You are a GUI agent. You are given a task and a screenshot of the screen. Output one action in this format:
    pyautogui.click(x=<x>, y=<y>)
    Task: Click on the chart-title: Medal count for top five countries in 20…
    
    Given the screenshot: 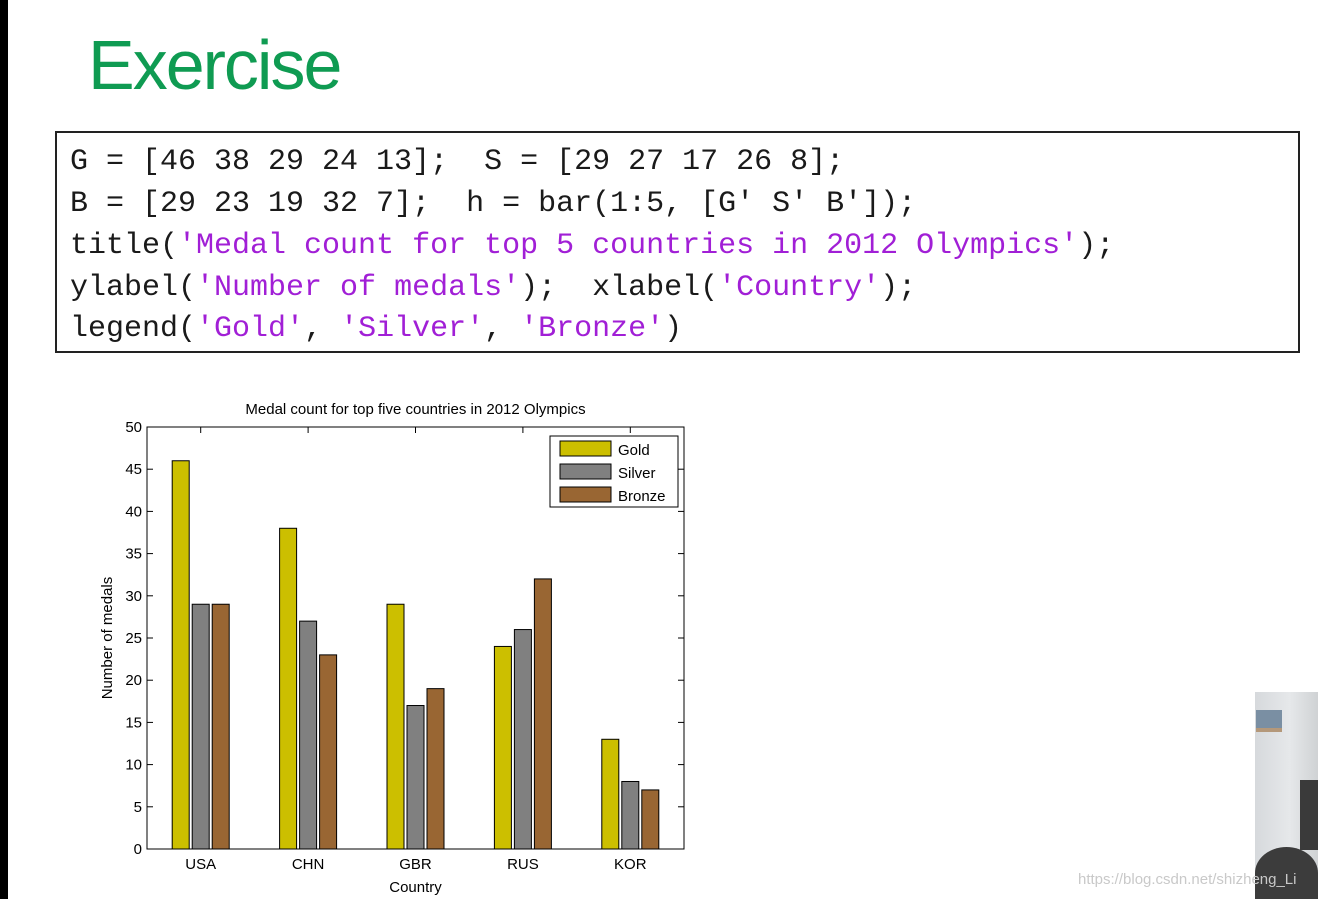 What is the action you would take?
    pyautogui.click(x=415, y=409)
    